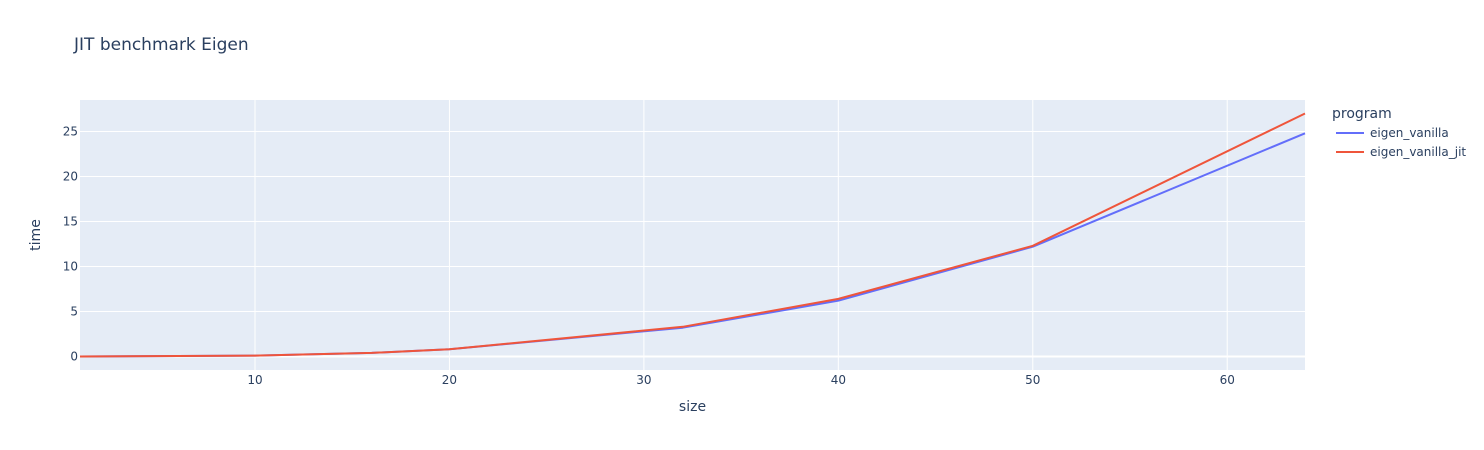 The height and width of the screenshot is (450, 1484). I want to click on y-tick-label: 20, so click(70, 177).